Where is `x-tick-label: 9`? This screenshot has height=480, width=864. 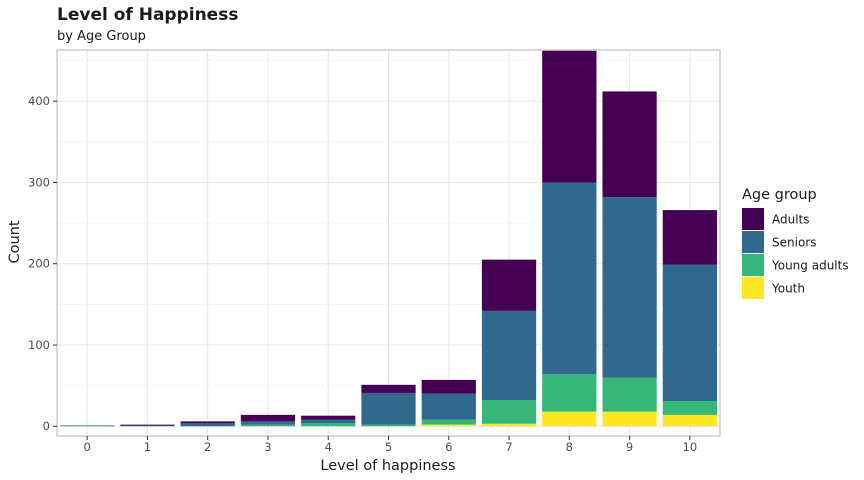
x-tick-label: 9 is located at coordinates (629, 447).